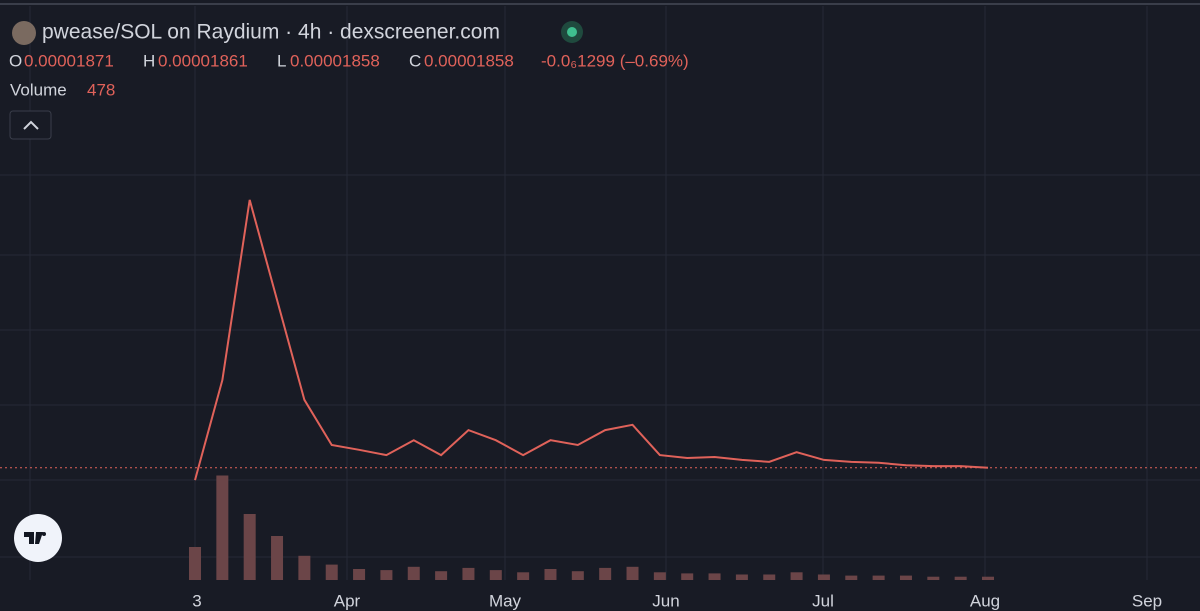 The width and height of the screenshot is (1200, 611). I want to click on x-tick-label: Jun, so click(665, 600).